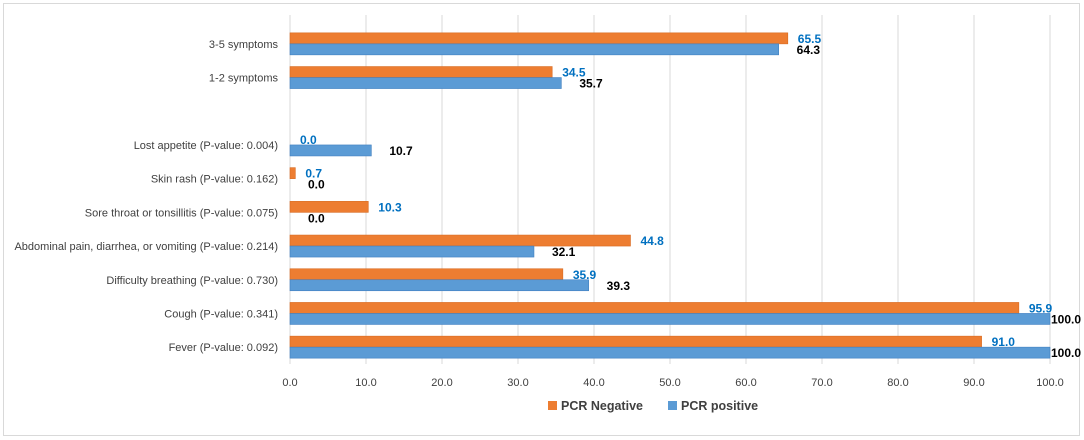 This screenshot has height=440, width=1084. I want to click on data-label-pcr-negative: 91.0, so click(1004, 342).